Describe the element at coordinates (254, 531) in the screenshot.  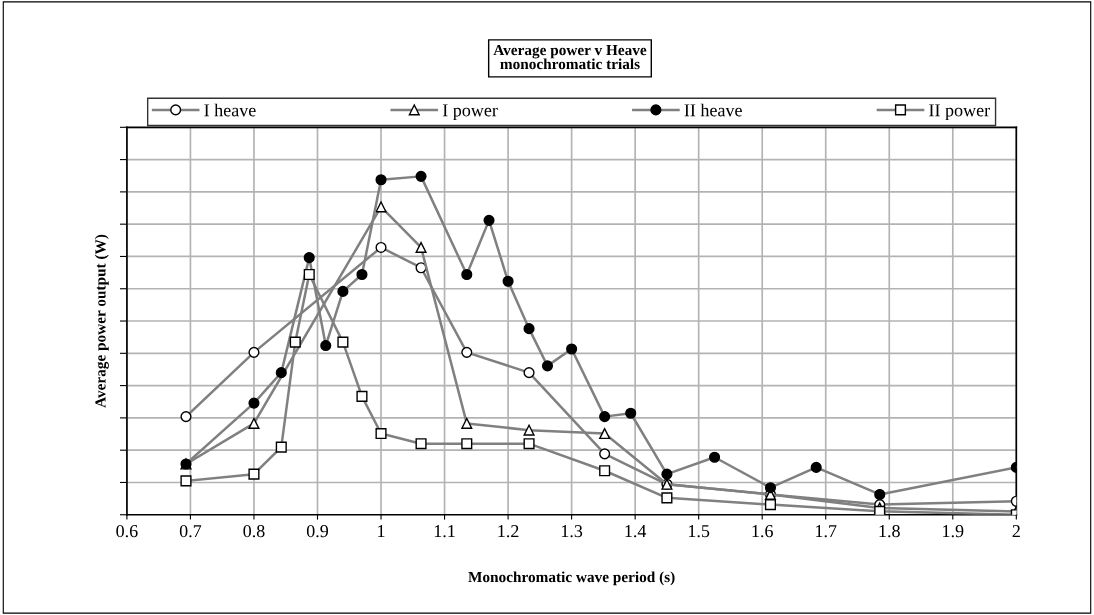
I see `x-tick-label: 0.8` at that location.